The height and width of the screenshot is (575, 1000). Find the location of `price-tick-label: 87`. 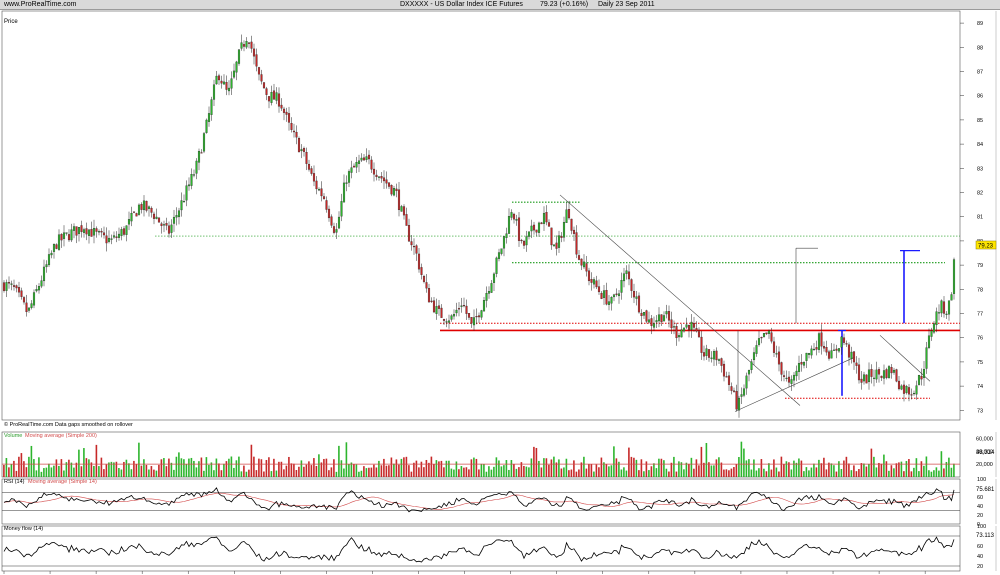

price-tick-label: 87 is located at coordinates (980, 73).